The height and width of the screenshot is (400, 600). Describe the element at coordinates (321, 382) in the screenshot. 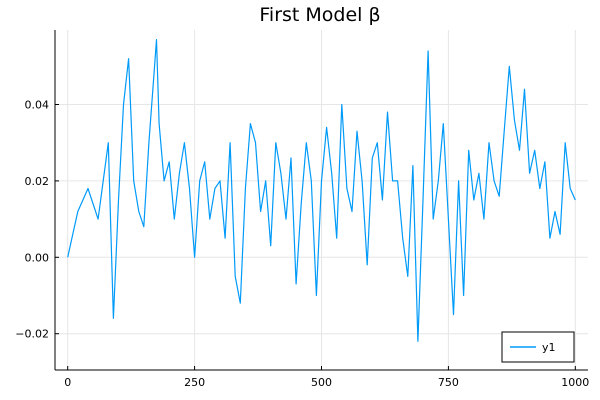

I see `x-tick-label: 500` at that location.